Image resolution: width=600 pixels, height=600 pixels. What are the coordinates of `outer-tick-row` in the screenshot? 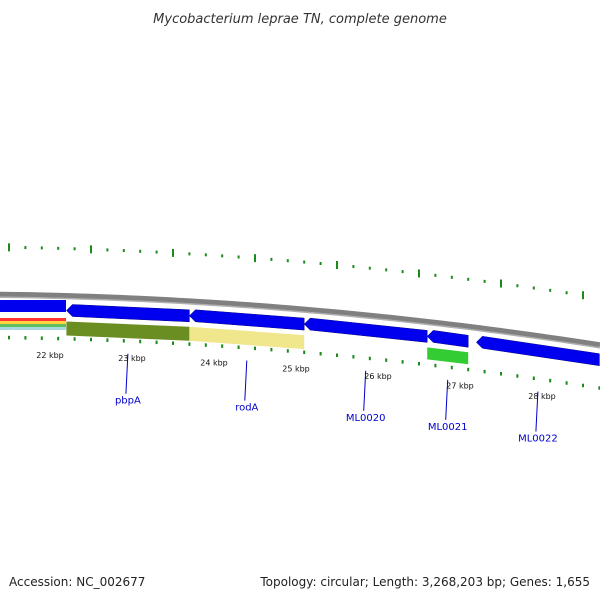 It's located at (296, 271).